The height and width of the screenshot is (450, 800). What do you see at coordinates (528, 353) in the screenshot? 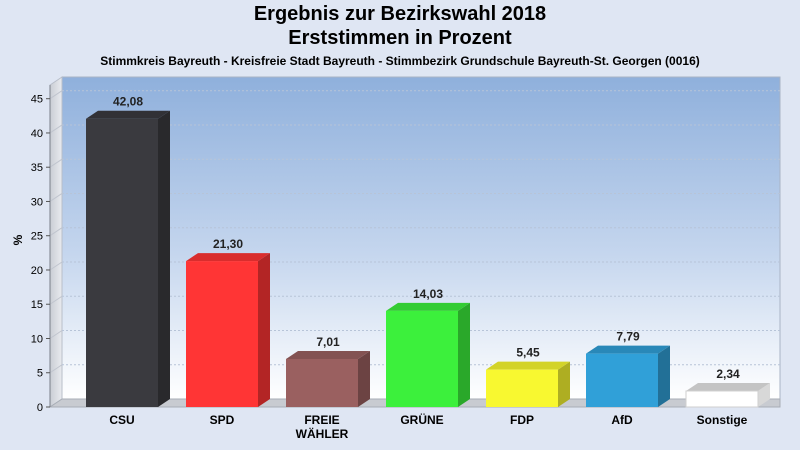
I see `value-label: 5,45` at bounding box center [528, 353].